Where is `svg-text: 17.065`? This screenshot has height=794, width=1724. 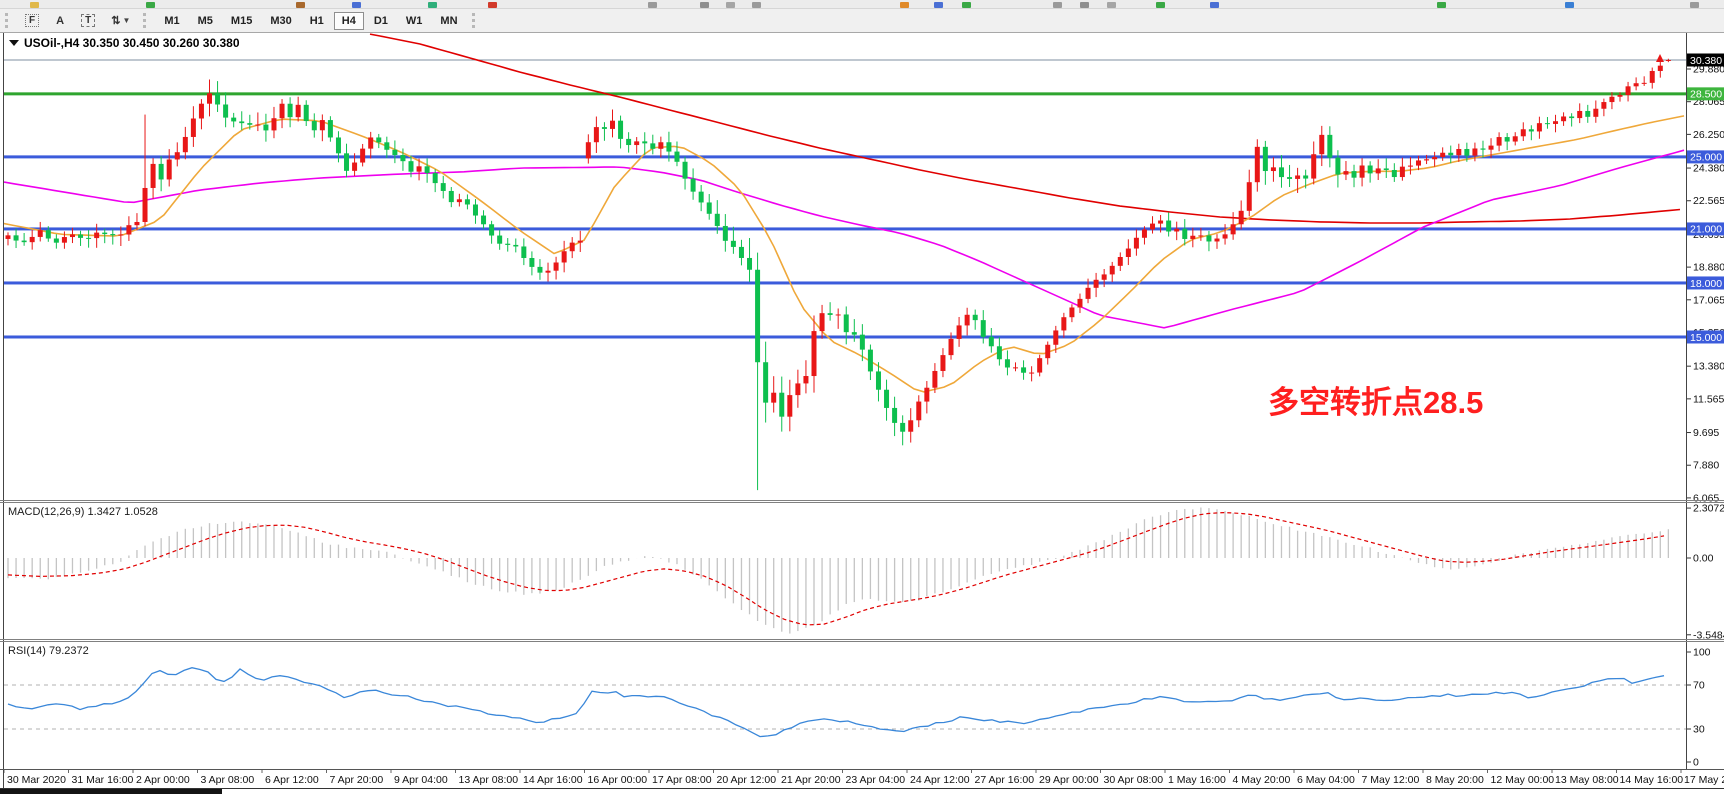
svg-text: 17.065 is located at coordinates (1708, 300).